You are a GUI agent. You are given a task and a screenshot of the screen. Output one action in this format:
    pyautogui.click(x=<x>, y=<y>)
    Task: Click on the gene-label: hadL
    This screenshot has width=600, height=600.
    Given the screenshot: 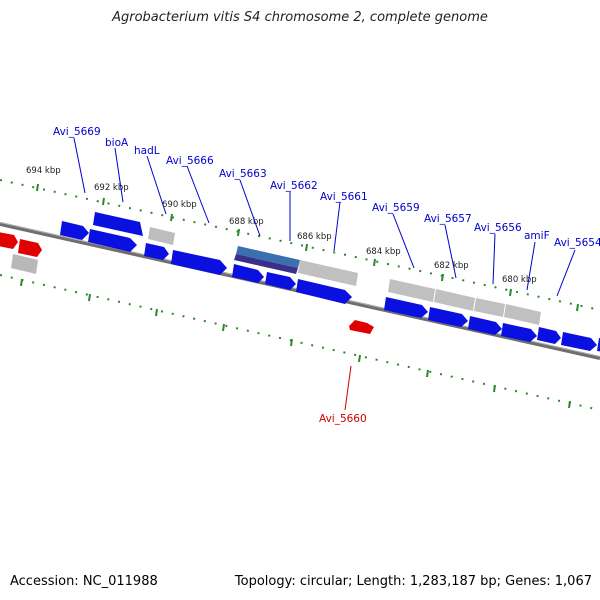 What is the action you would take?
    pyautogui.click(x=147, y=151)
    